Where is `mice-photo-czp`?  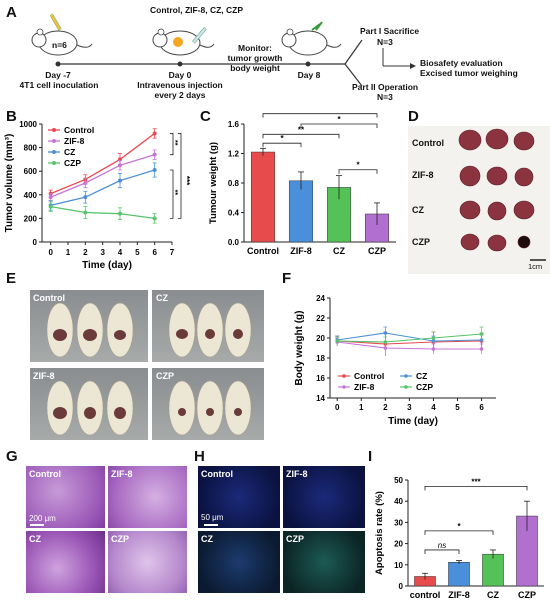
mice-photo-czp is located at coordinates (208, 404).